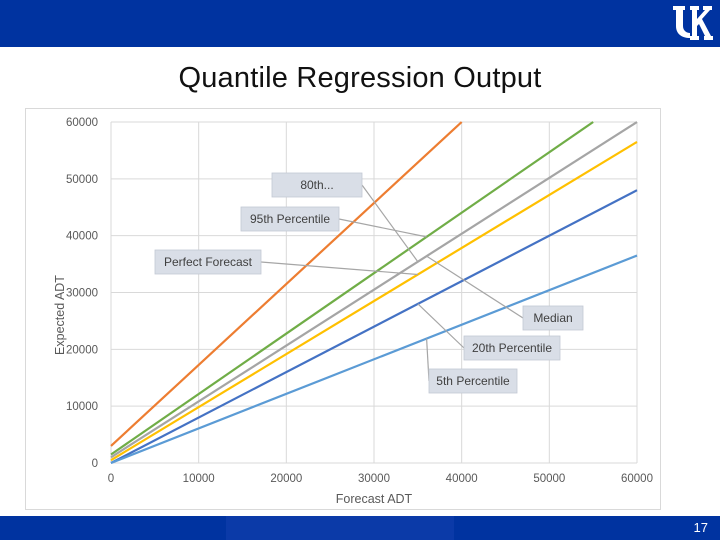 Image resolution: width=720 pixels, height=540 pixels. What do you see at coordinates (462, 479) in the screenshot?
I see `x-tick-label: 40000` at bounding box center [462, 479].